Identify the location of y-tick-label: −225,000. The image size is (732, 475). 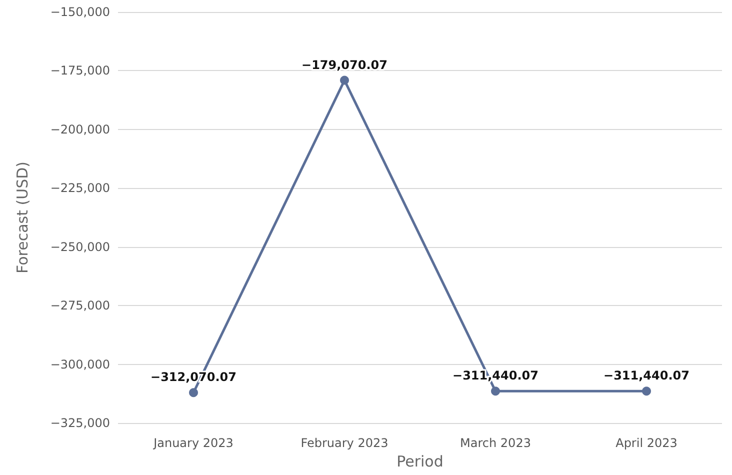
(80, 188).